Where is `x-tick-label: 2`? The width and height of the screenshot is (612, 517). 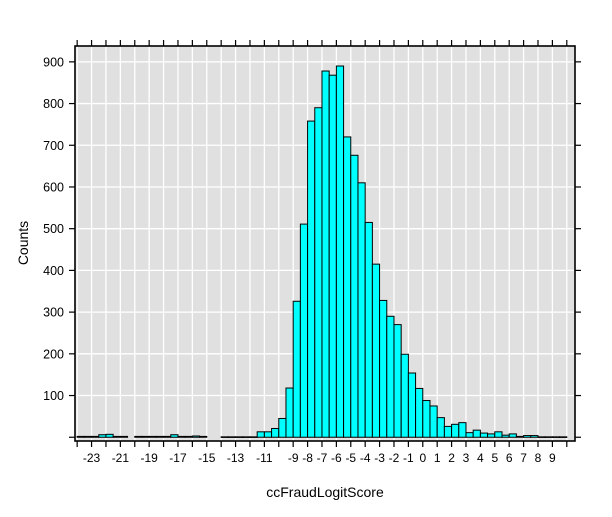 x-tick-label: 2 is located at coordinates (451, 458).